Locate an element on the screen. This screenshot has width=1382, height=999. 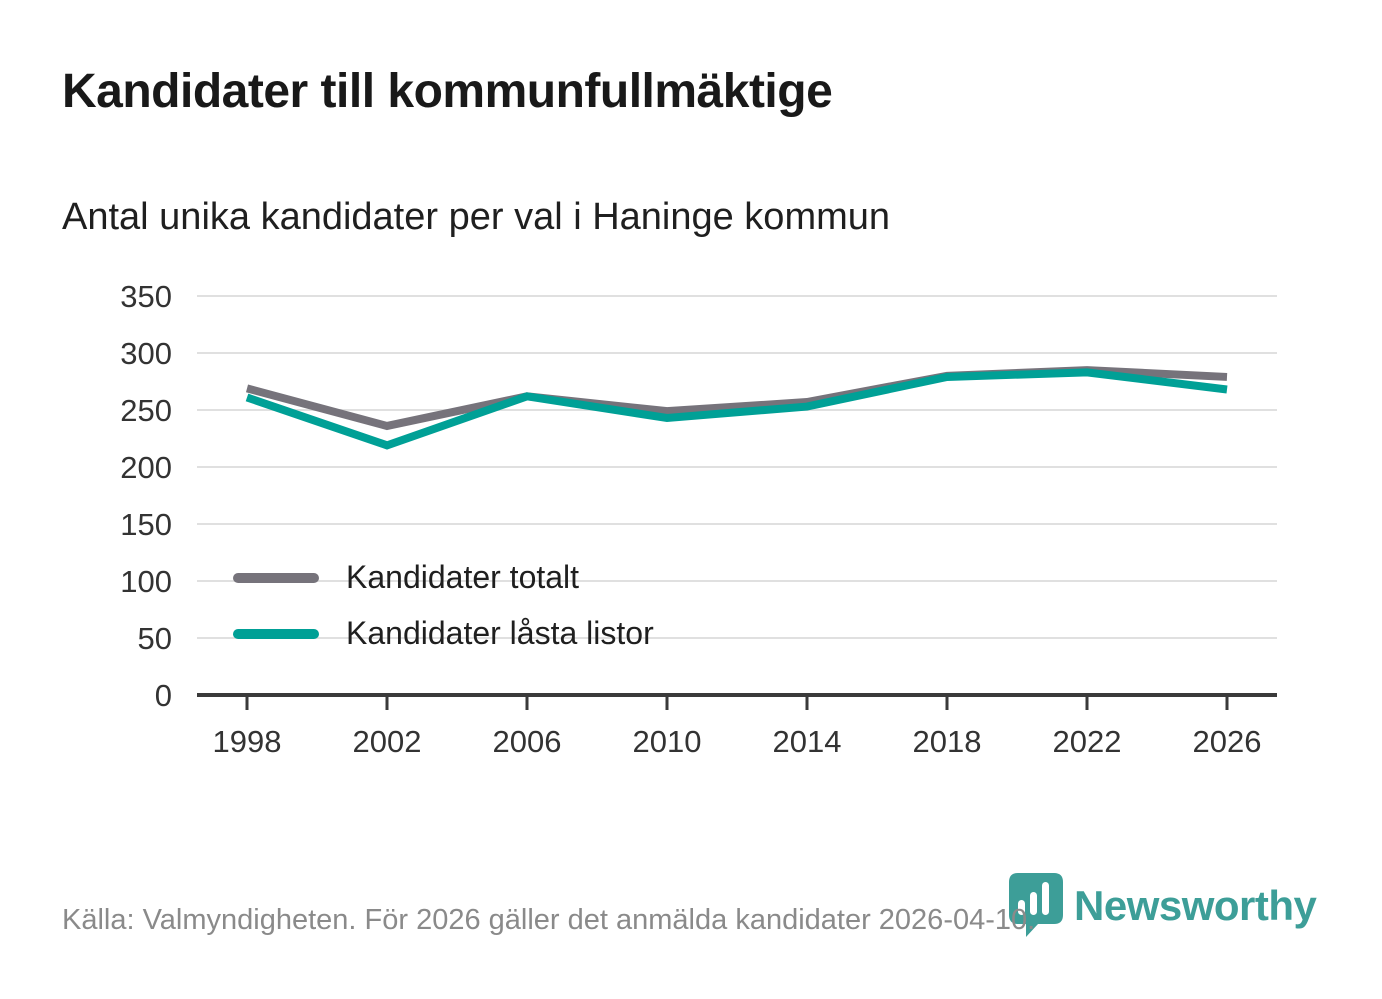
newsworthy-logo: Newsworthy is located at coordinates (1162, 907).